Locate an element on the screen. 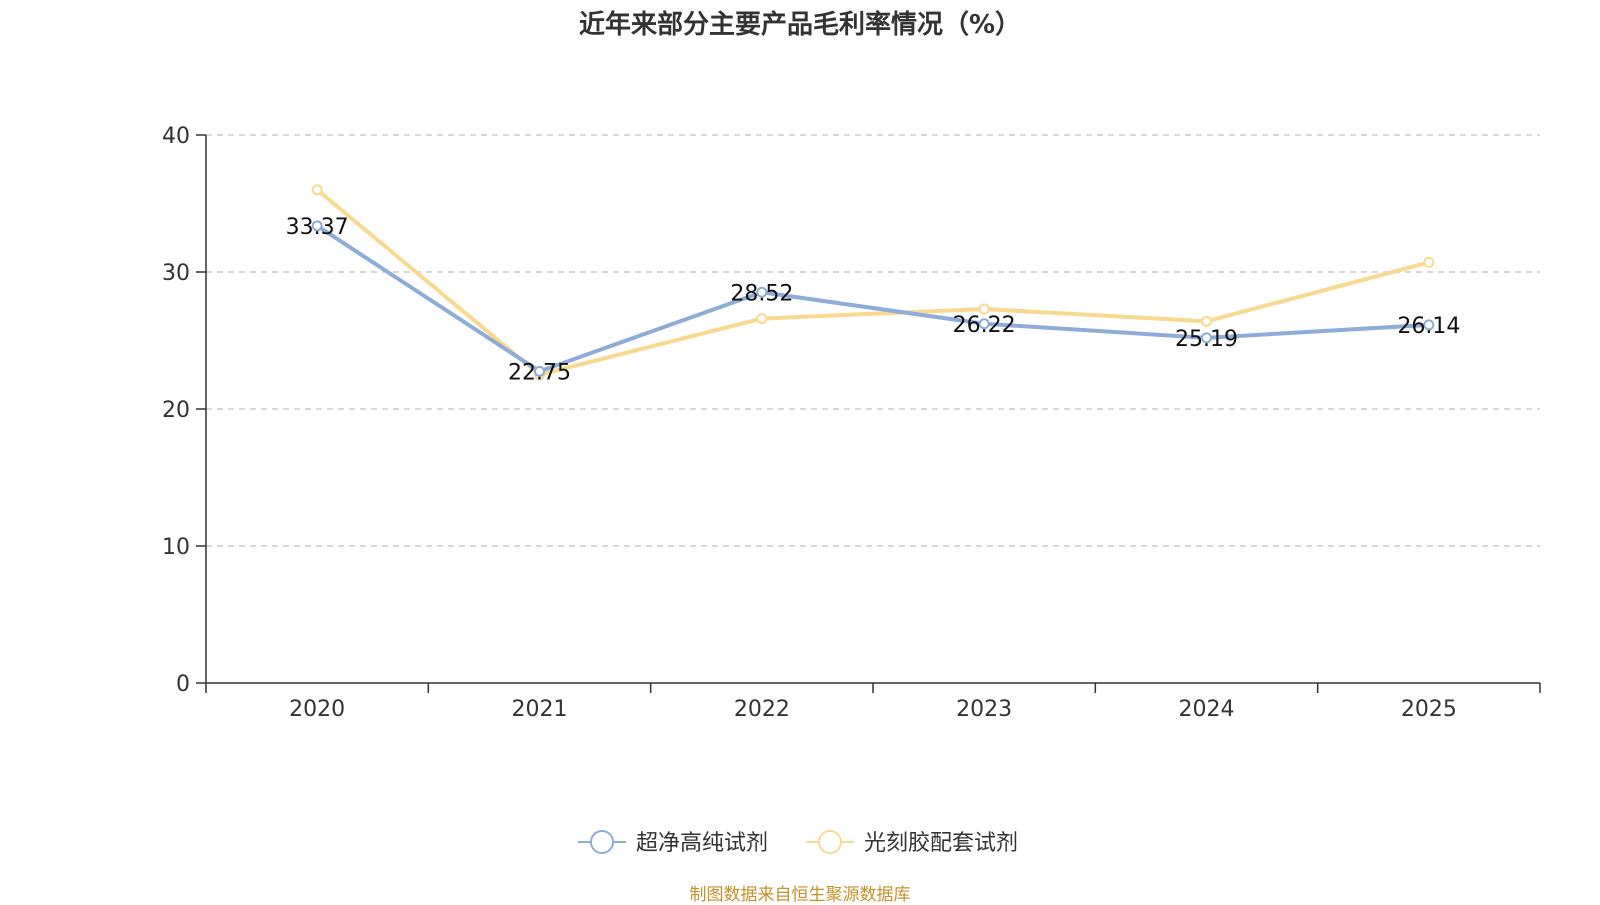  data-label: 28.52 is located at coordinates (761, 293).